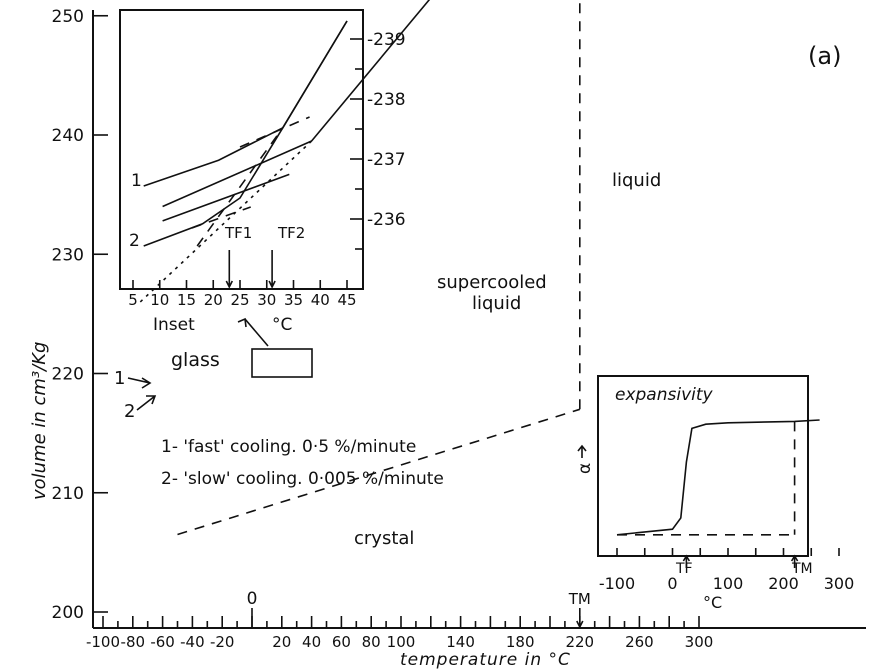  Describe the element at coordinates (320, 300) in the screenshot. I see `inset-x-tick-label: 40` at that location.